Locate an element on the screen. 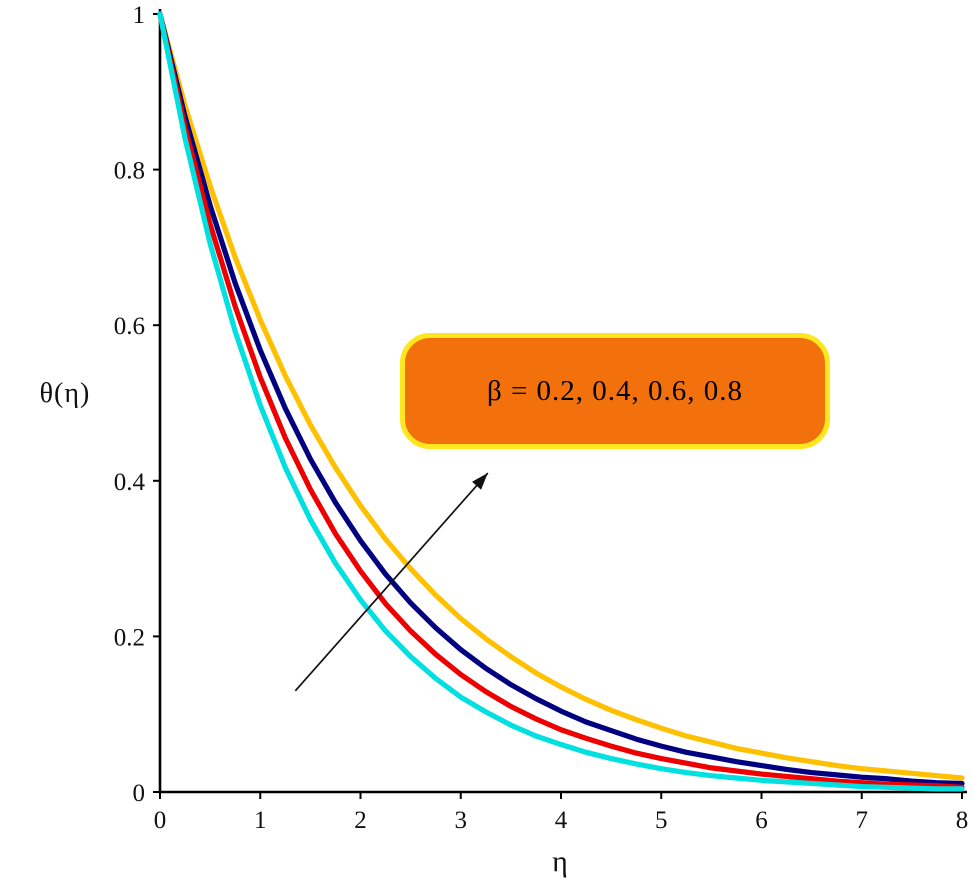  y-tick-label-0: 0 is located at coordinates (139, 793).